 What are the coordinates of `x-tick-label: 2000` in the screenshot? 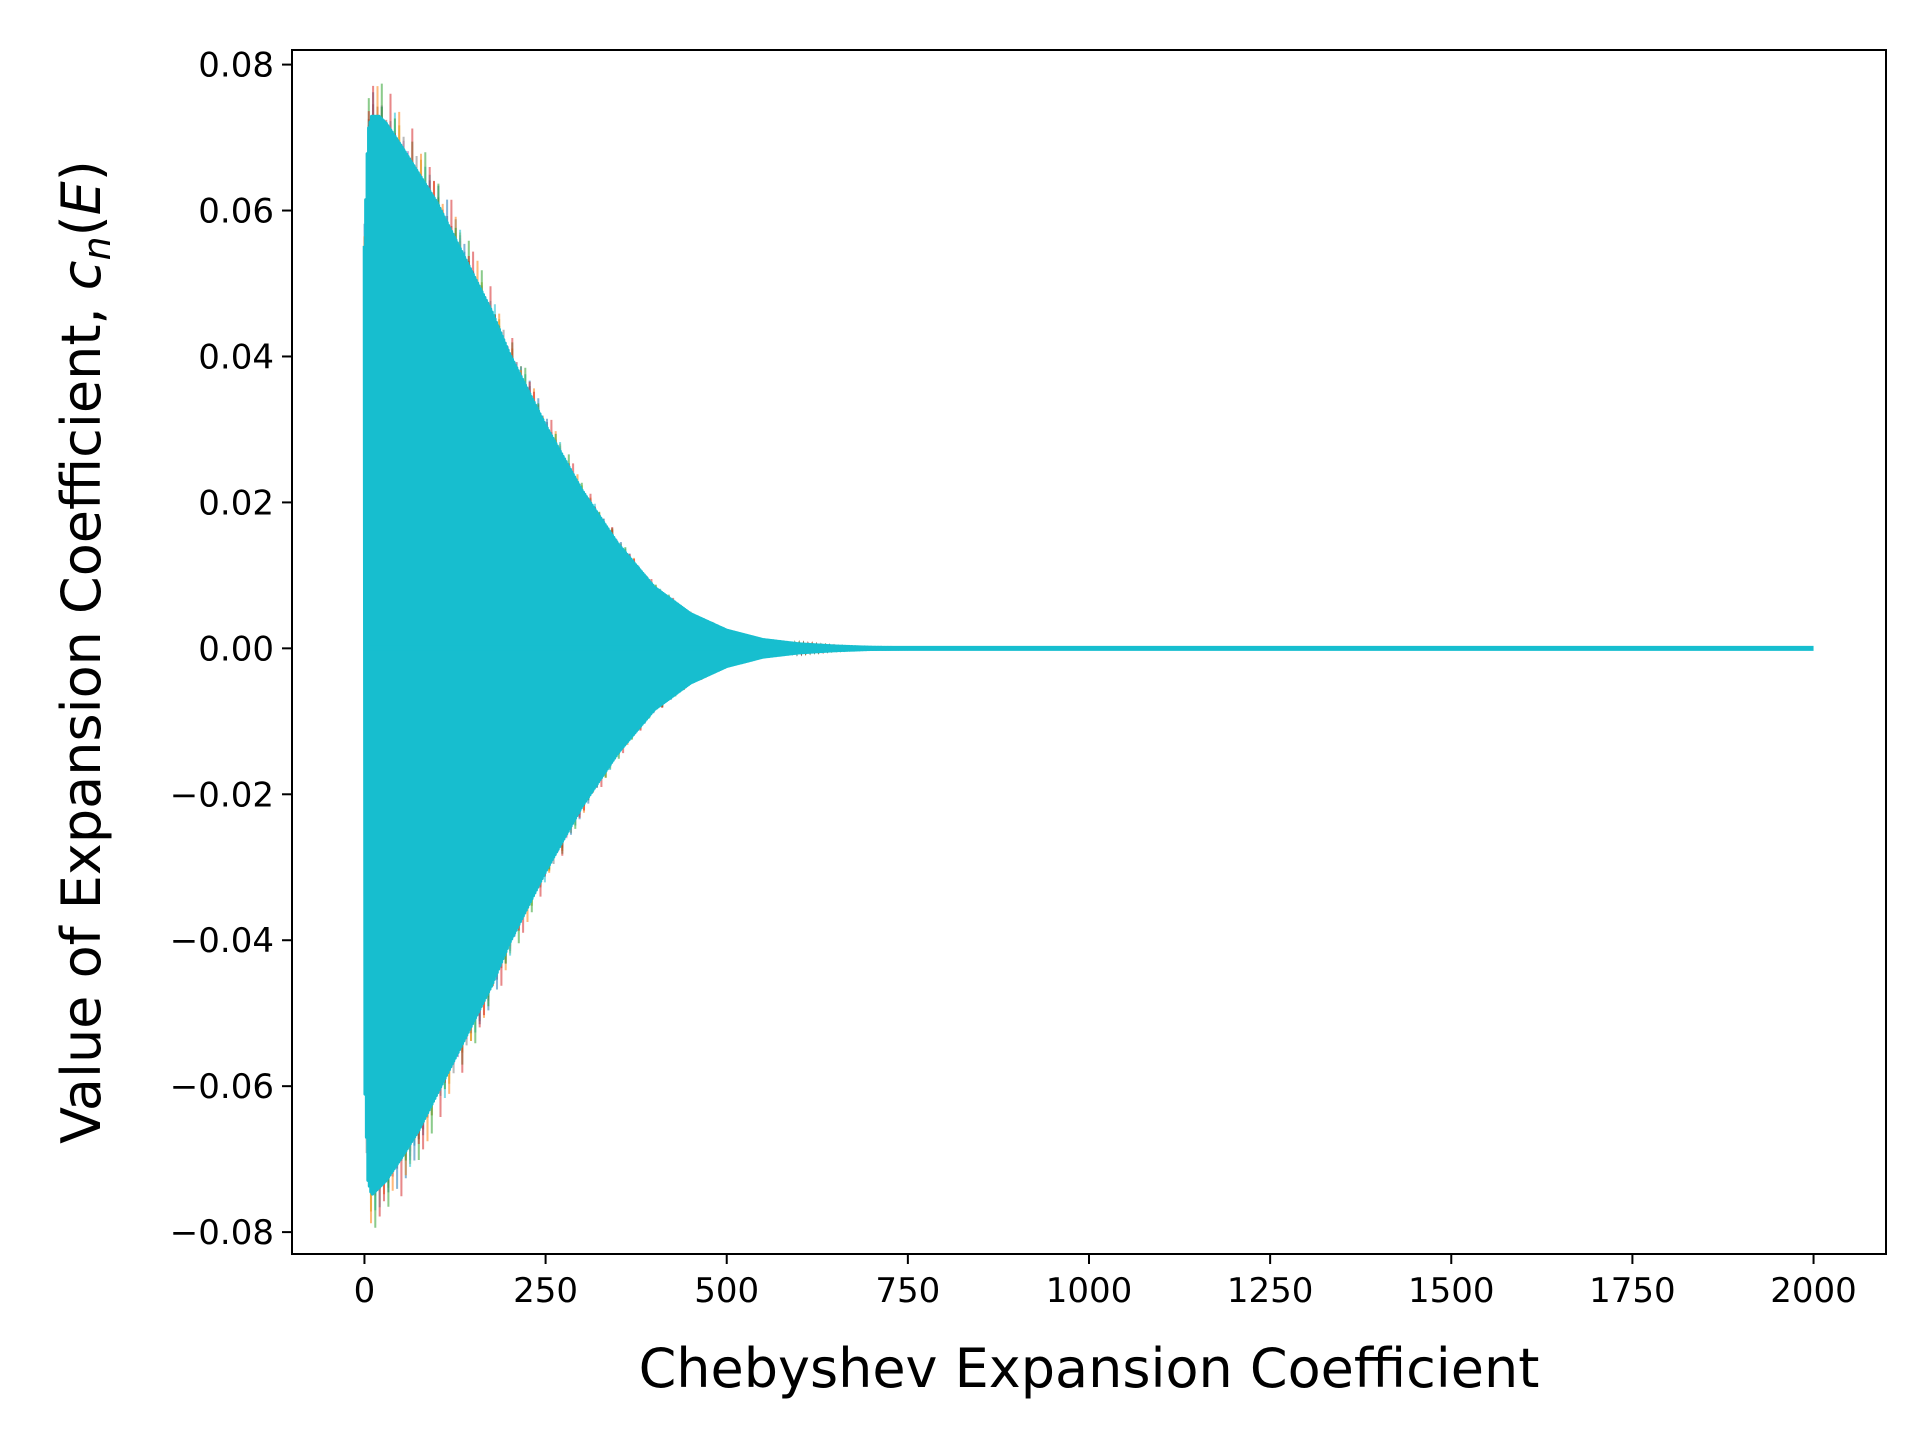 It's located at (1813, 1291).